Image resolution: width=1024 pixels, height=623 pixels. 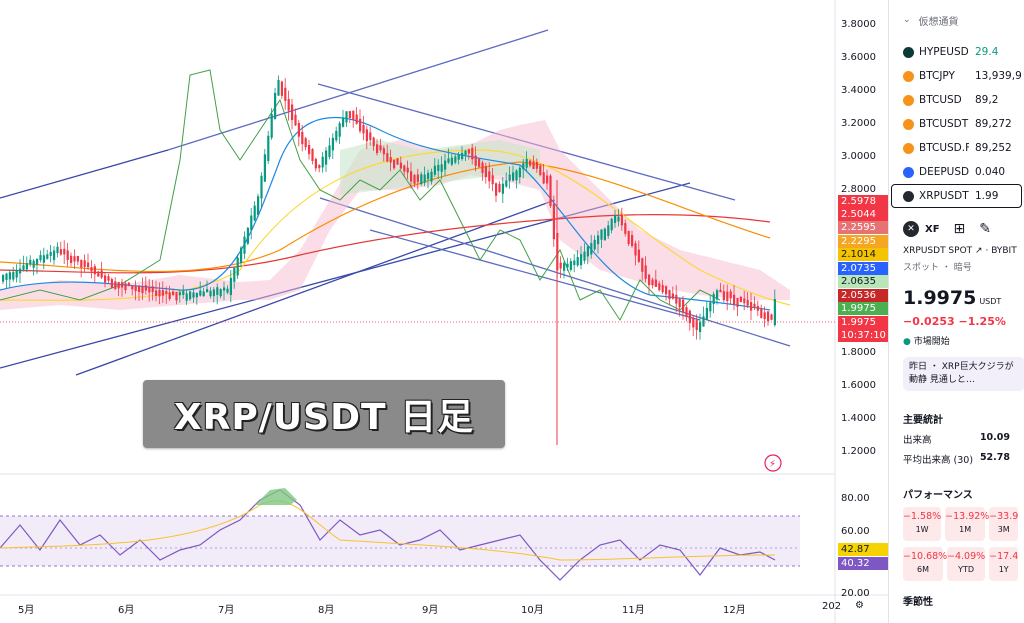 What do you see at coordinates (633, 610) in the screenshot?
I see `time-tick-label: 11月` at bounding box center [633, 610].